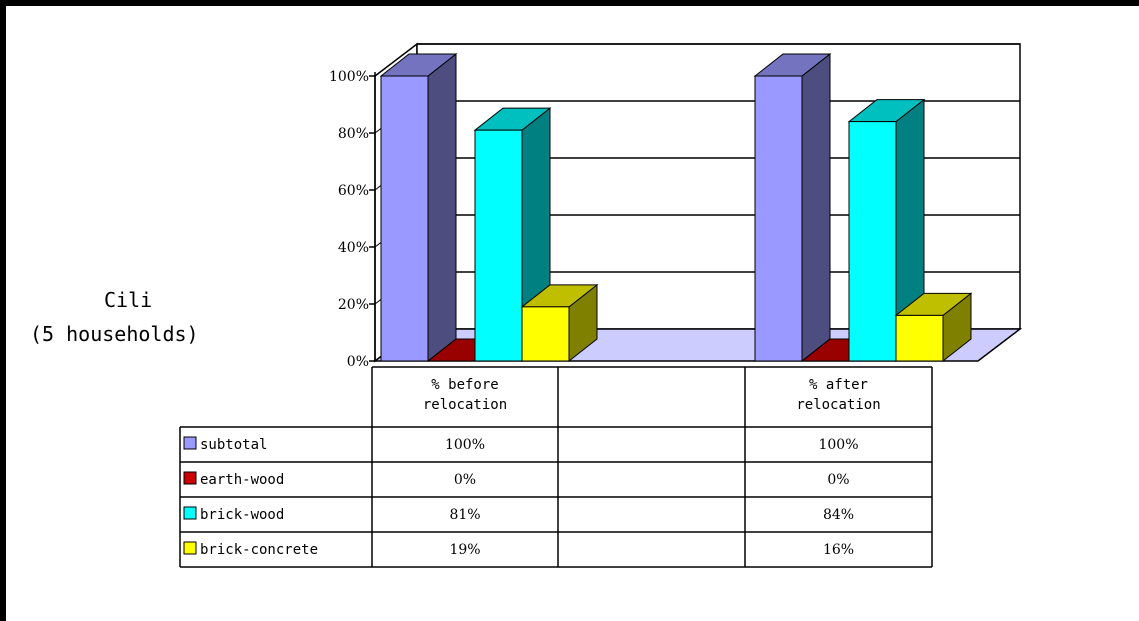 Image resolution: width=1139 pixels, height=621 pixels. Describe the element at coordinates (838, 385) in the screenshot. I see `x-category-label: % after` at that location.